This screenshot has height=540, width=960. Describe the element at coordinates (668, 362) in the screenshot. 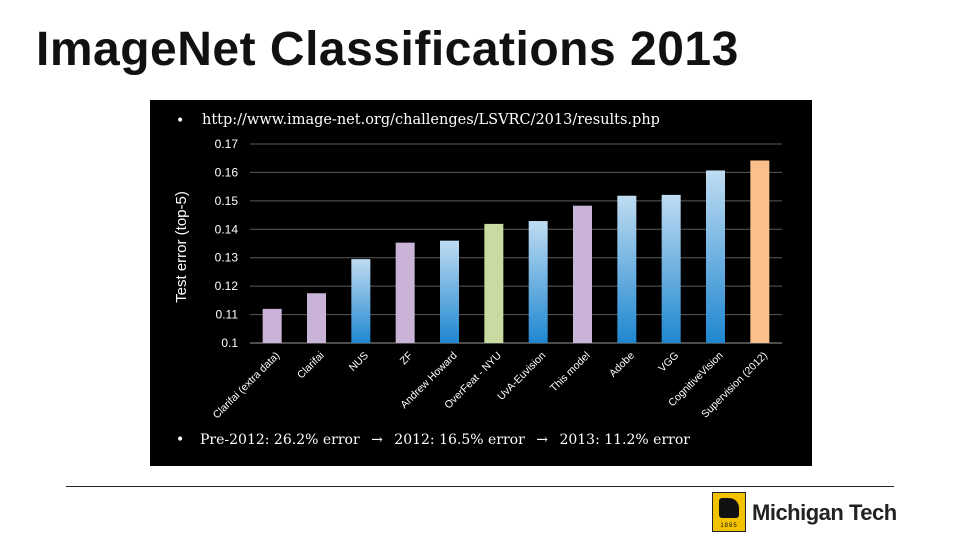

I see `x-tick-label: VGG` at that location.